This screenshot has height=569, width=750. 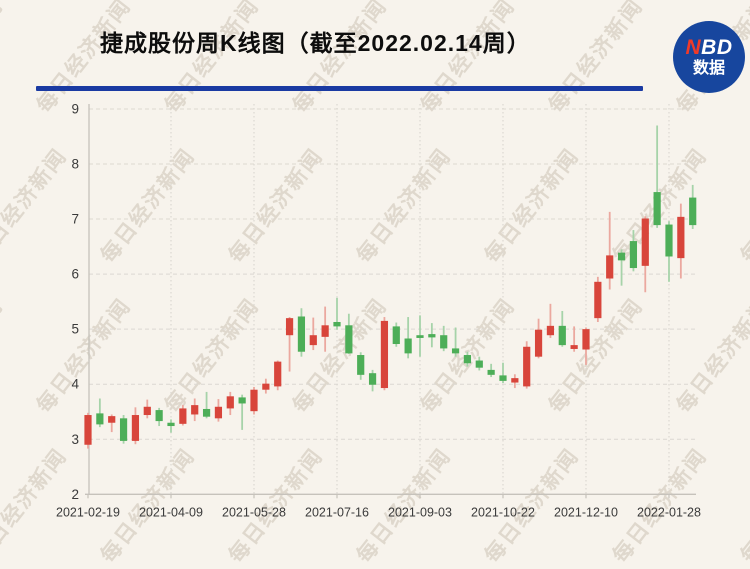 I want to click on y-tick-label: 3, so click(x=75, y=439).